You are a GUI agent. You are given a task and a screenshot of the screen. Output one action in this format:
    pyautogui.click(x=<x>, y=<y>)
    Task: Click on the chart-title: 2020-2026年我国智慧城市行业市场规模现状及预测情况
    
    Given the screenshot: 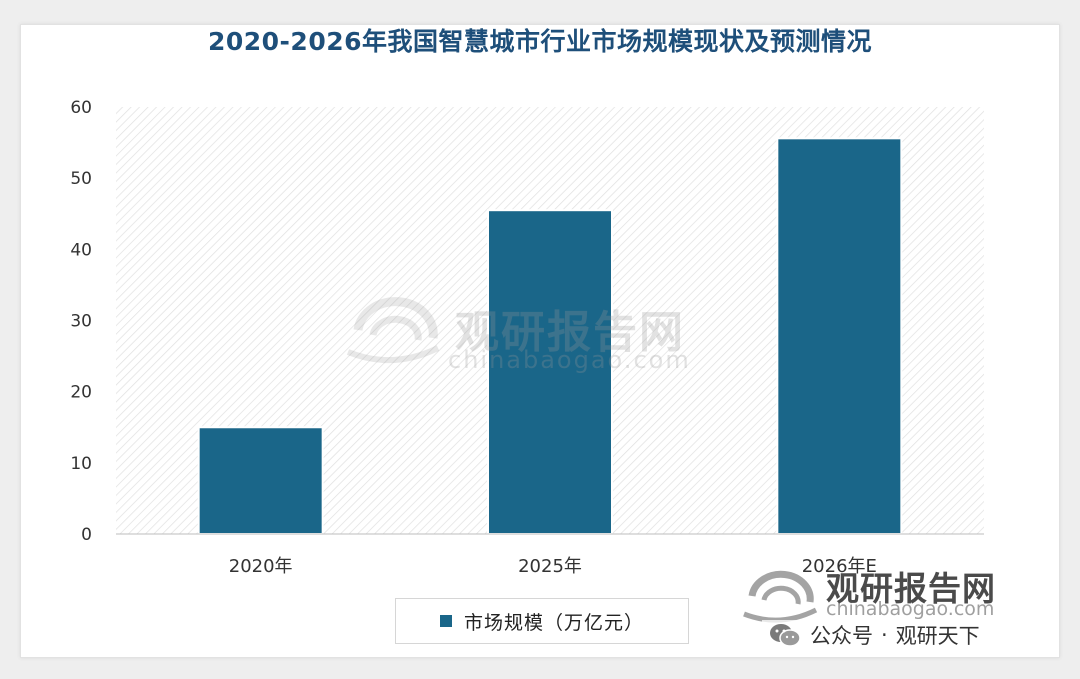 What is the action you would take?
    pyautogui.click(x=540, y=41)
    